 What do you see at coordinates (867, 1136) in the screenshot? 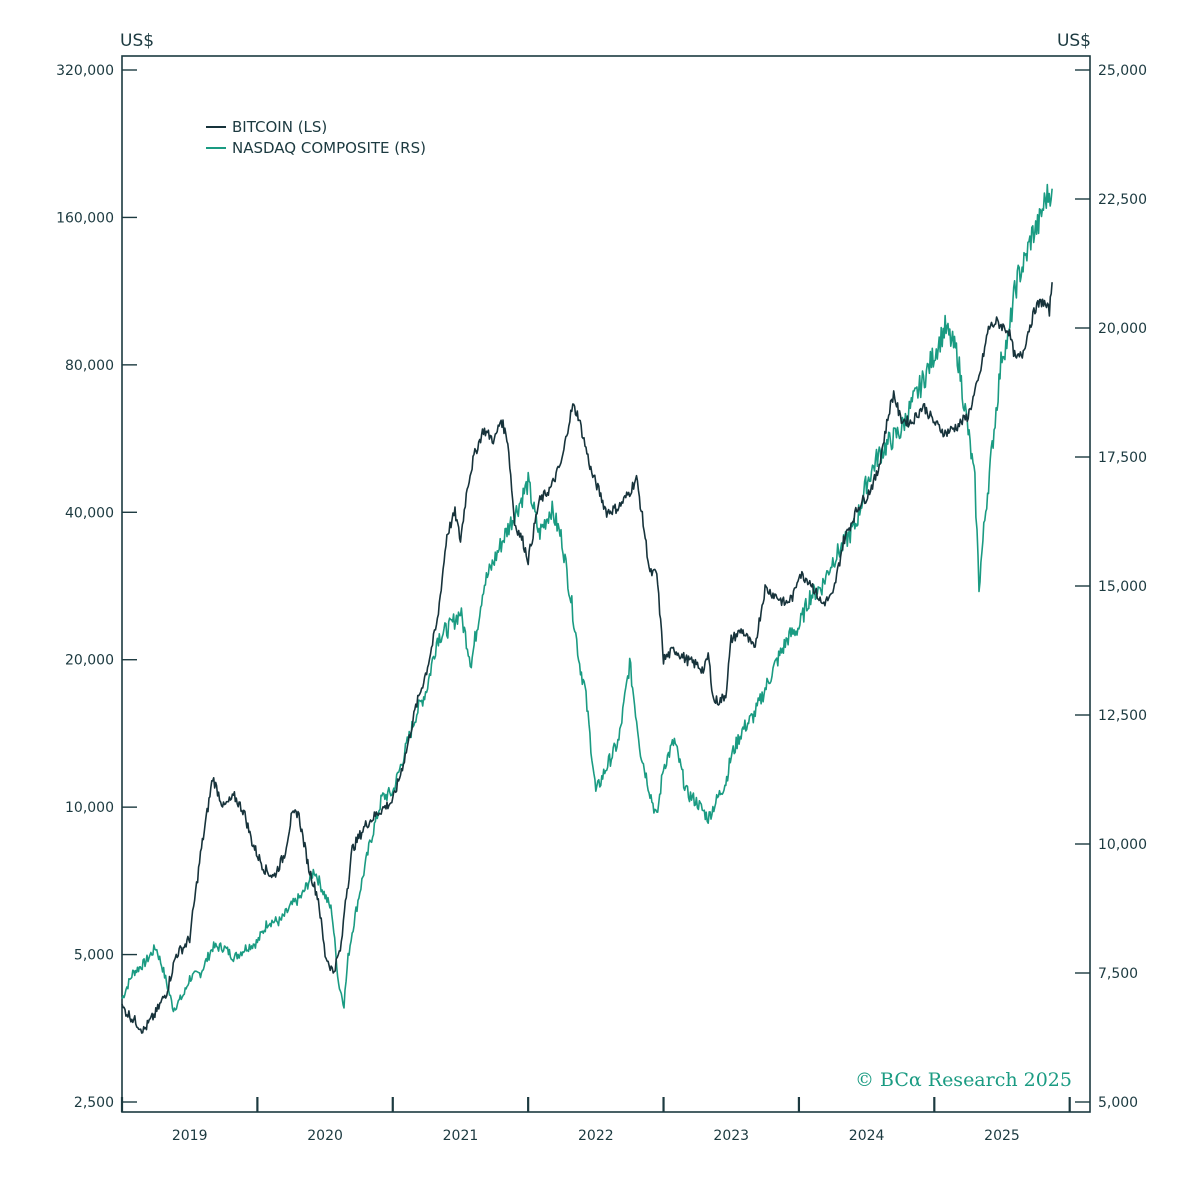
I see `x-tick-label: 2024` at bounding box center [867, 1136].